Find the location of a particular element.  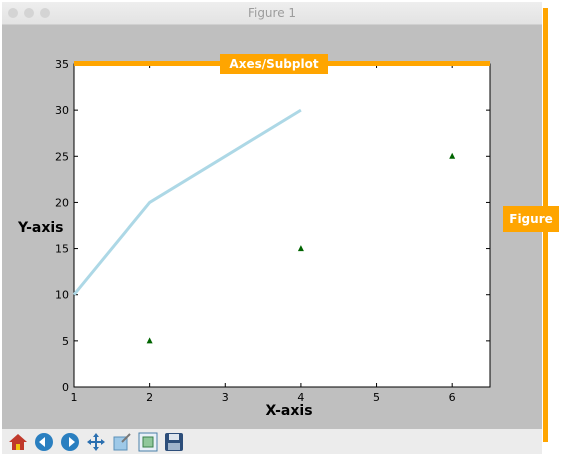

zoom-icon is located at coordinates (122, 442).